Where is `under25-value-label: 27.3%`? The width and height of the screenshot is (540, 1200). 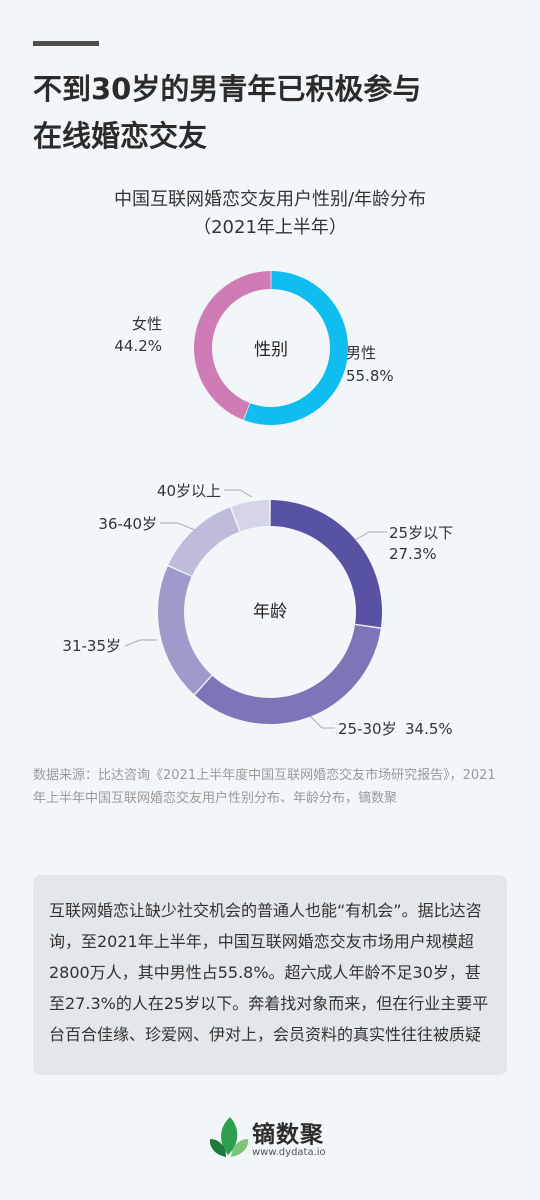
under25-value-label: 27.3% is located at coordinates (413, 554).